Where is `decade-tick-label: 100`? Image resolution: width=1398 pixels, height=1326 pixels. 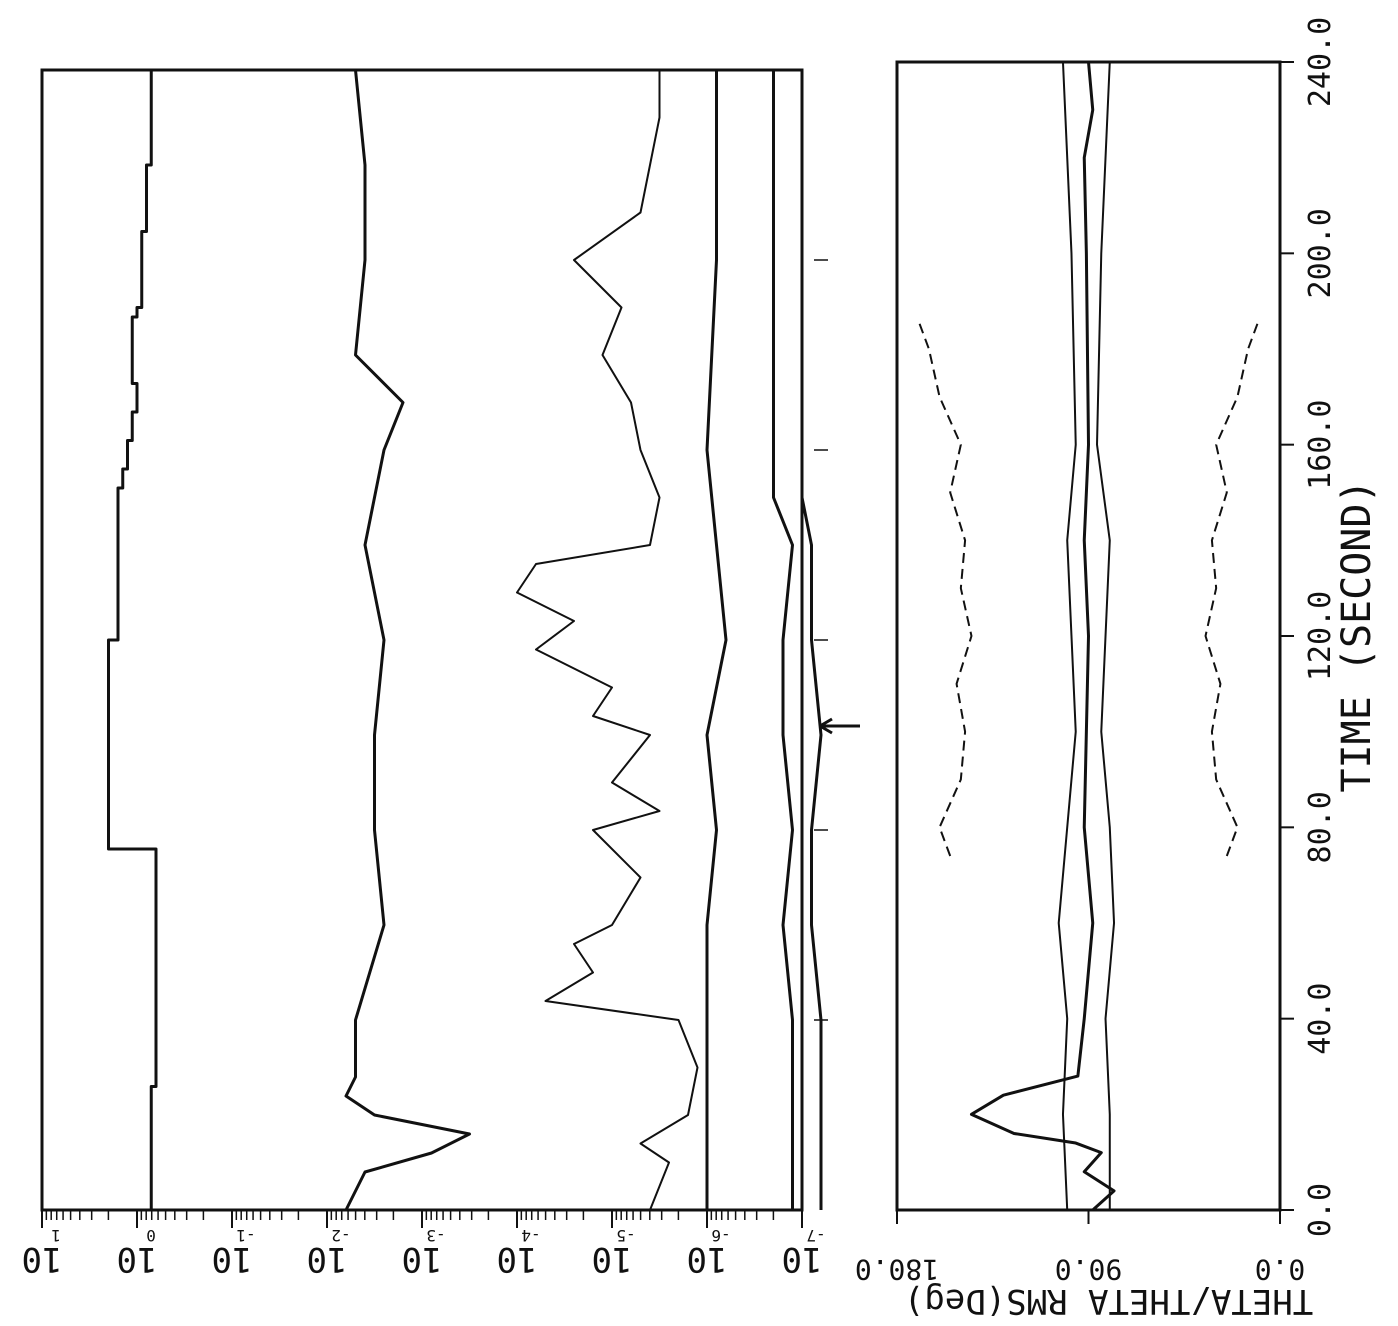
decade-tick-label: 100 is located at coordinates (137, 1252).